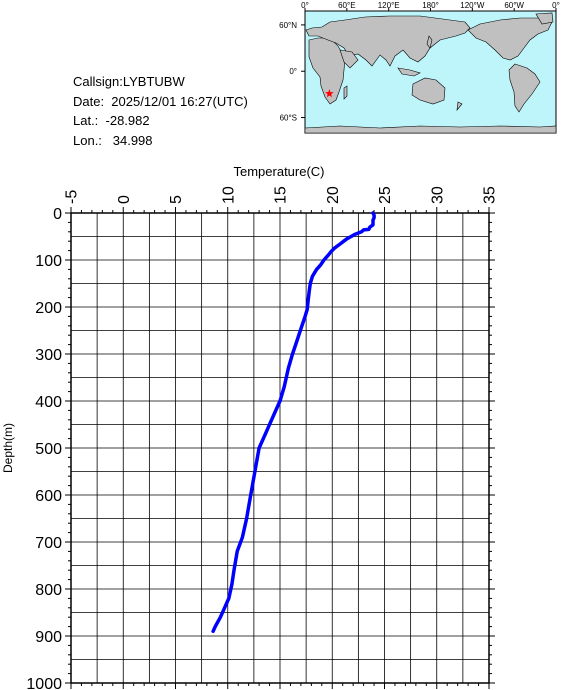  I want to click on callsign-text: Callsign:LYBTUBW, so click(129, 81).